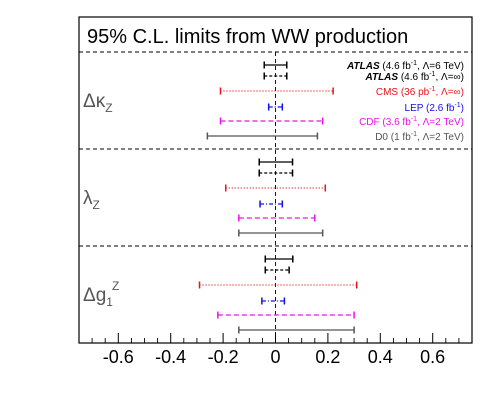 This screenshot has width=498, height=410. I want to click on panel-label-main: Δg, so click(94, 295).